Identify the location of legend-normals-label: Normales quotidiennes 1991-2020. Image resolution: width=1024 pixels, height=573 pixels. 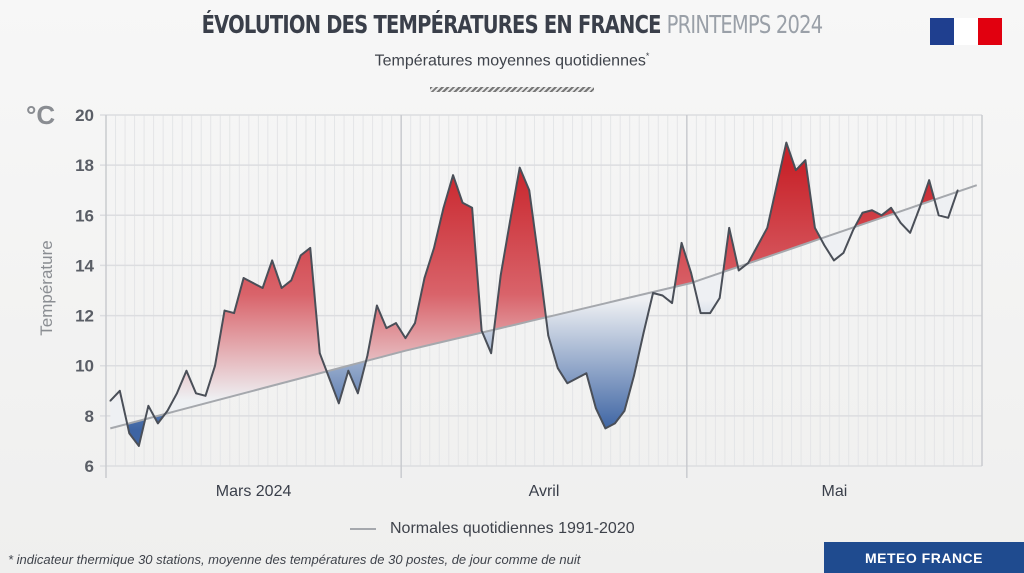
(512, 528).